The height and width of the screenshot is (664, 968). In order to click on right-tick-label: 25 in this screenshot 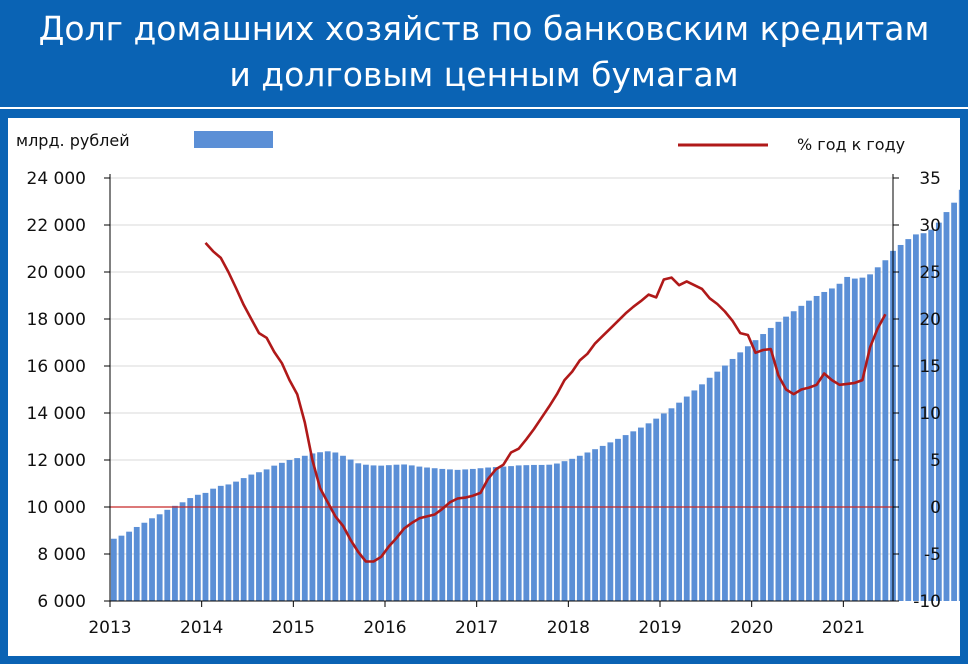, I will do `click(930, 273)`.